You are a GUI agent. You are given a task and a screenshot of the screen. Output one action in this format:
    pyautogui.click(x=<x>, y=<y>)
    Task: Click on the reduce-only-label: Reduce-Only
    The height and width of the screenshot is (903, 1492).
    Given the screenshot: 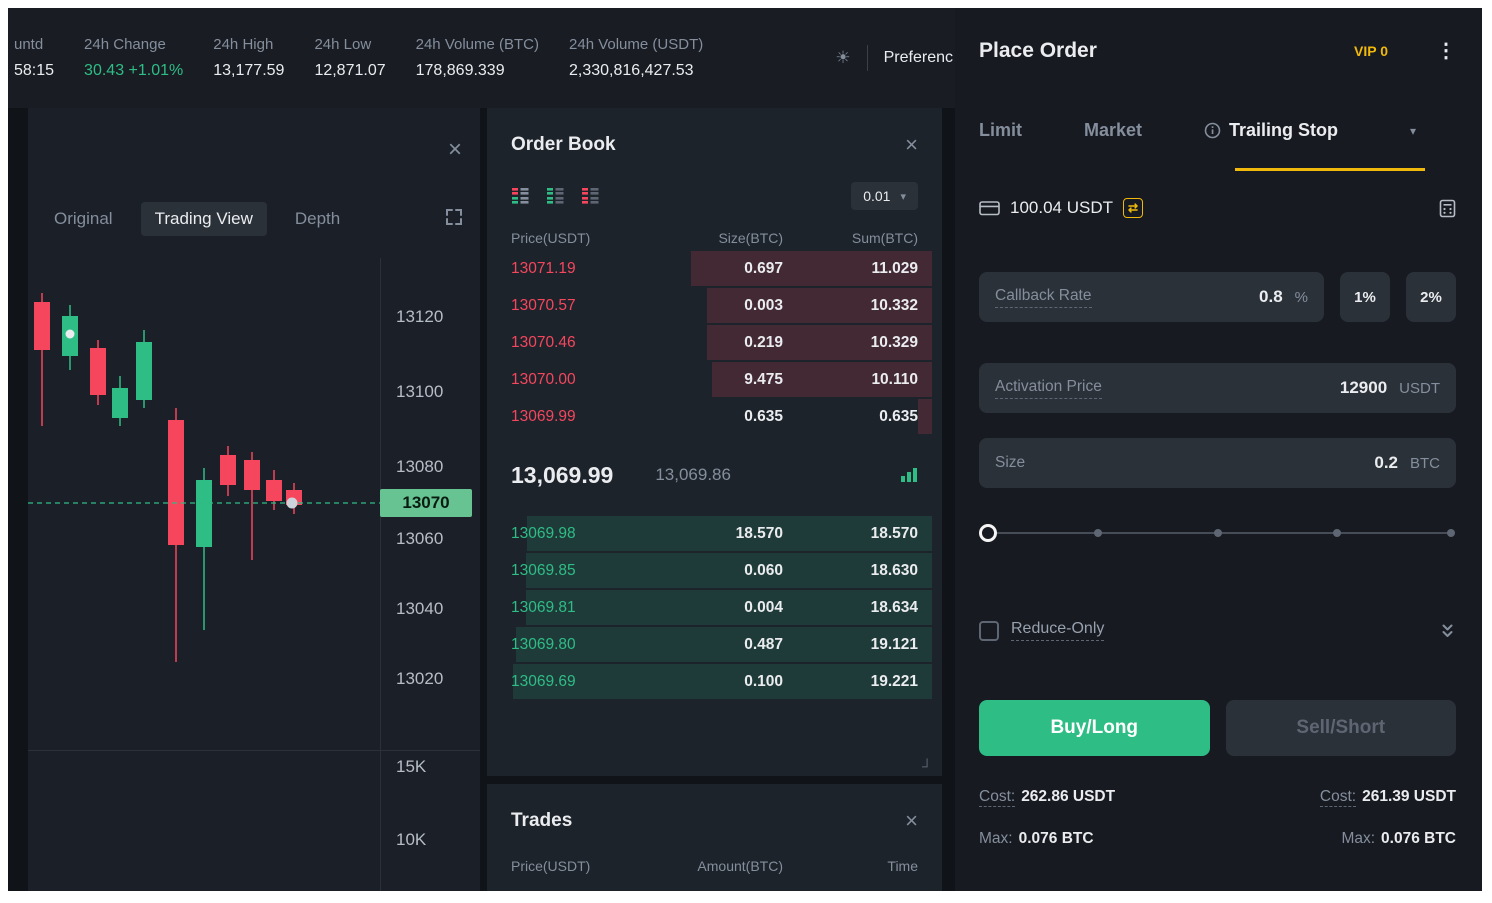 What is the action you would take?
    pyautogui.click(x=1058, y=630)
    